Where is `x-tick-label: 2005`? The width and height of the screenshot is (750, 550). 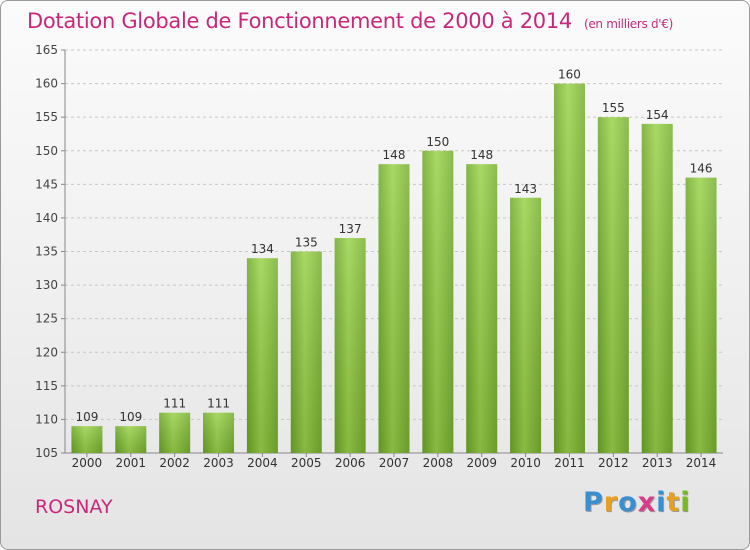
x-tick-label: 2005 is located at coordinates (306, 463).